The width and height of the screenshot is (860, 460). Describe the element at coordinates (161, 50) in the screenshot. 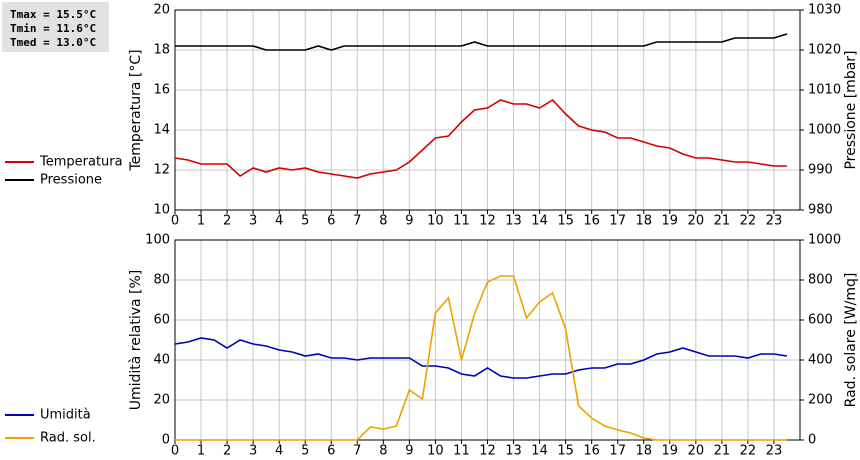

I see `y-tick-label: 18` at that location.